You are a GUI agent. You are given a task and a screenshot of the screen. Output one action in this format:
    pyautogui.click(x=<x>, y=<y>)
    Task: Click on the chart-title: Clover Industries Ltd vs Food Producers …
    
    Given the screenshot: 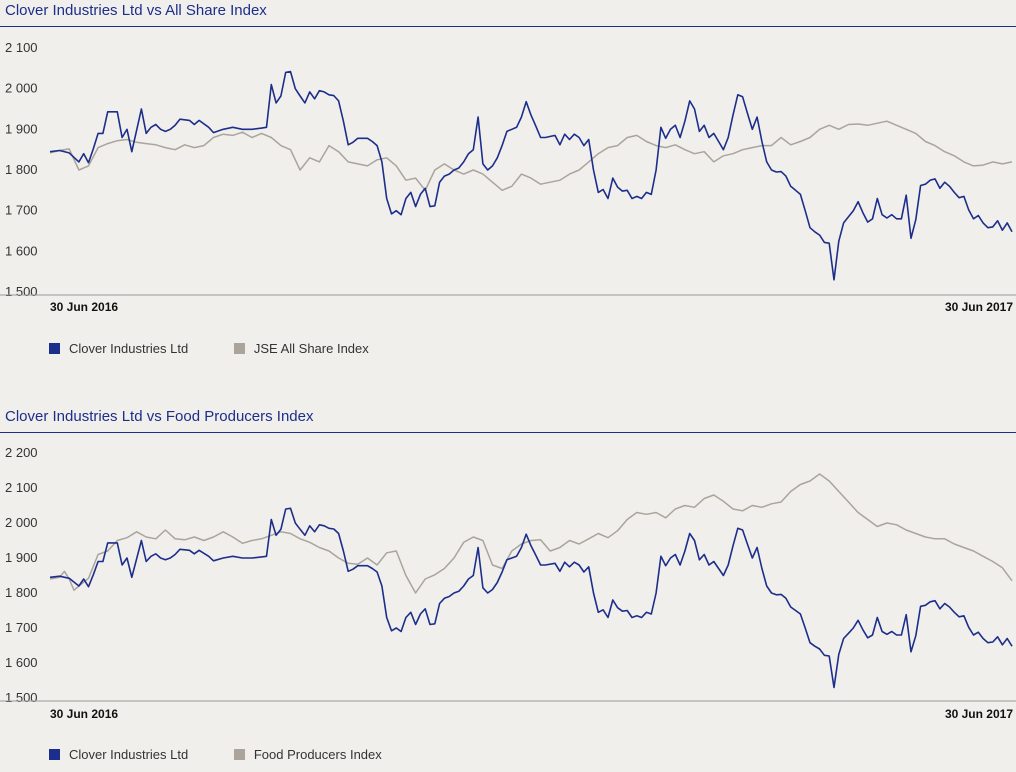 What is the action you would take?
    pyautogui.click(x=159, y=416)
    